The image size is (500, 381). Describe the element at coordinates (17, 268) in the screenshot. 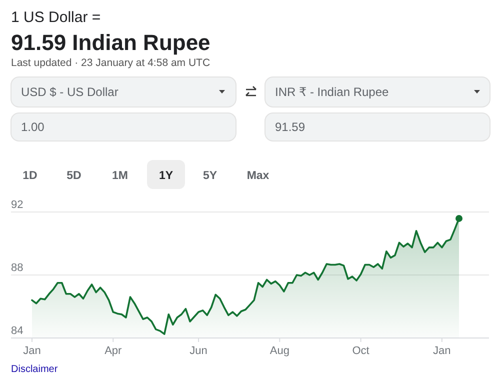

I see `y-tick-label: 88` at that location.